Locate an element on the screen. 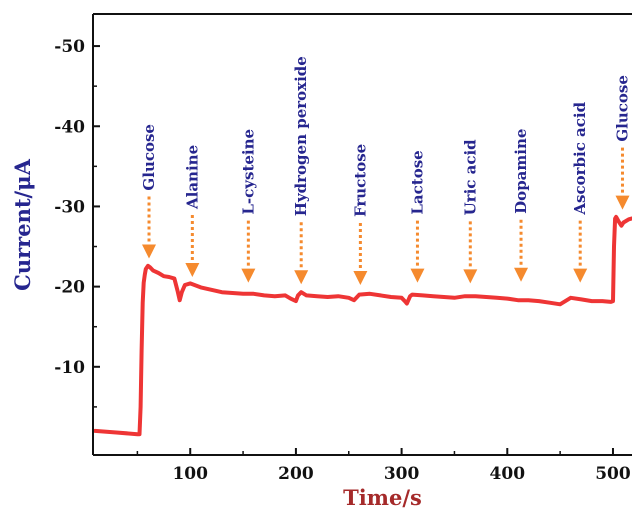 The width and height of the screenshot is (632, 516). annotation-label: Lactose is located at coordinates (417, 182).